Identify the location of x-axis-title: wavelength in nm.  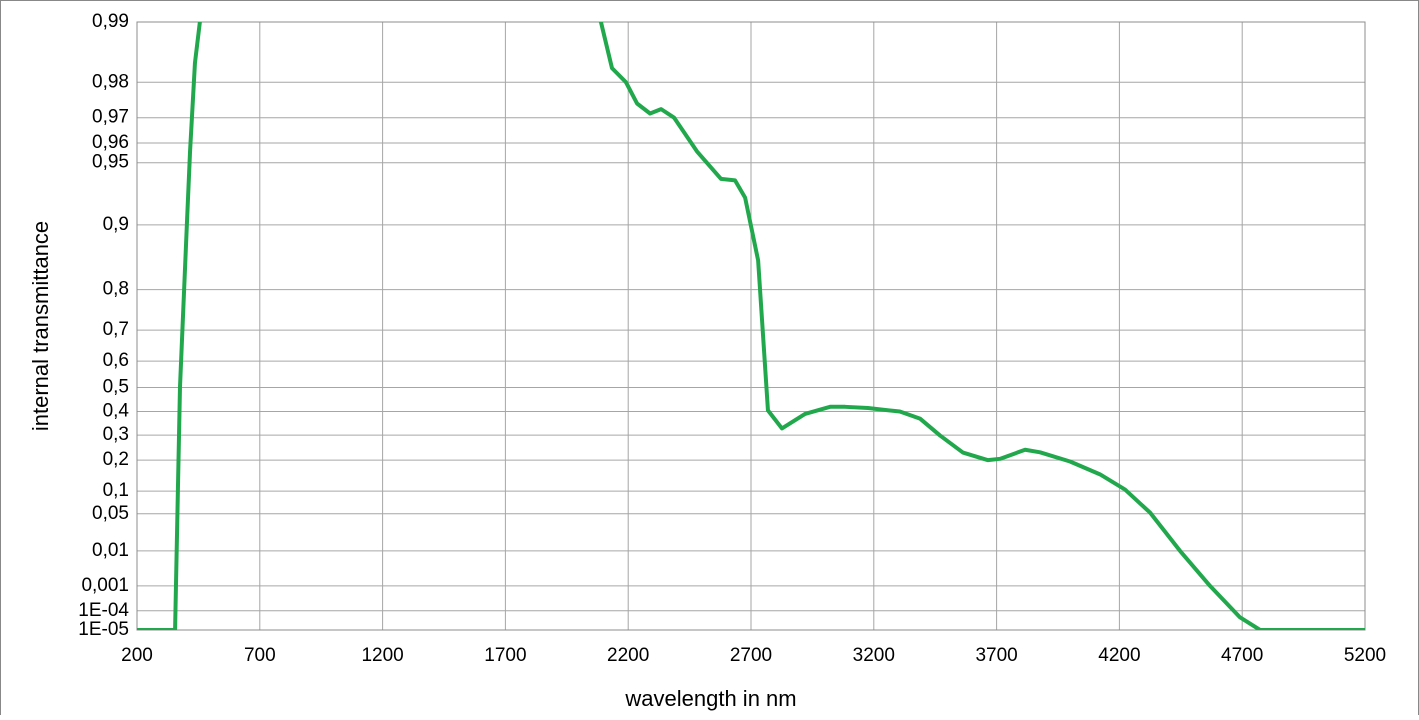
(710, 698).